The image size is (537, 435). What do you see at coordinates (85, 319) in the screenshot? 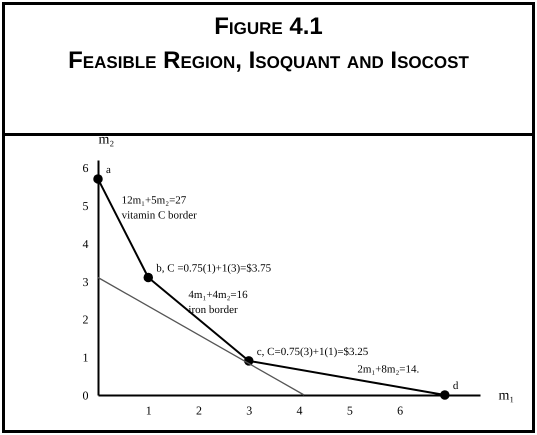
I see `y-tick-label: 2` at bounding box center [85, 319].